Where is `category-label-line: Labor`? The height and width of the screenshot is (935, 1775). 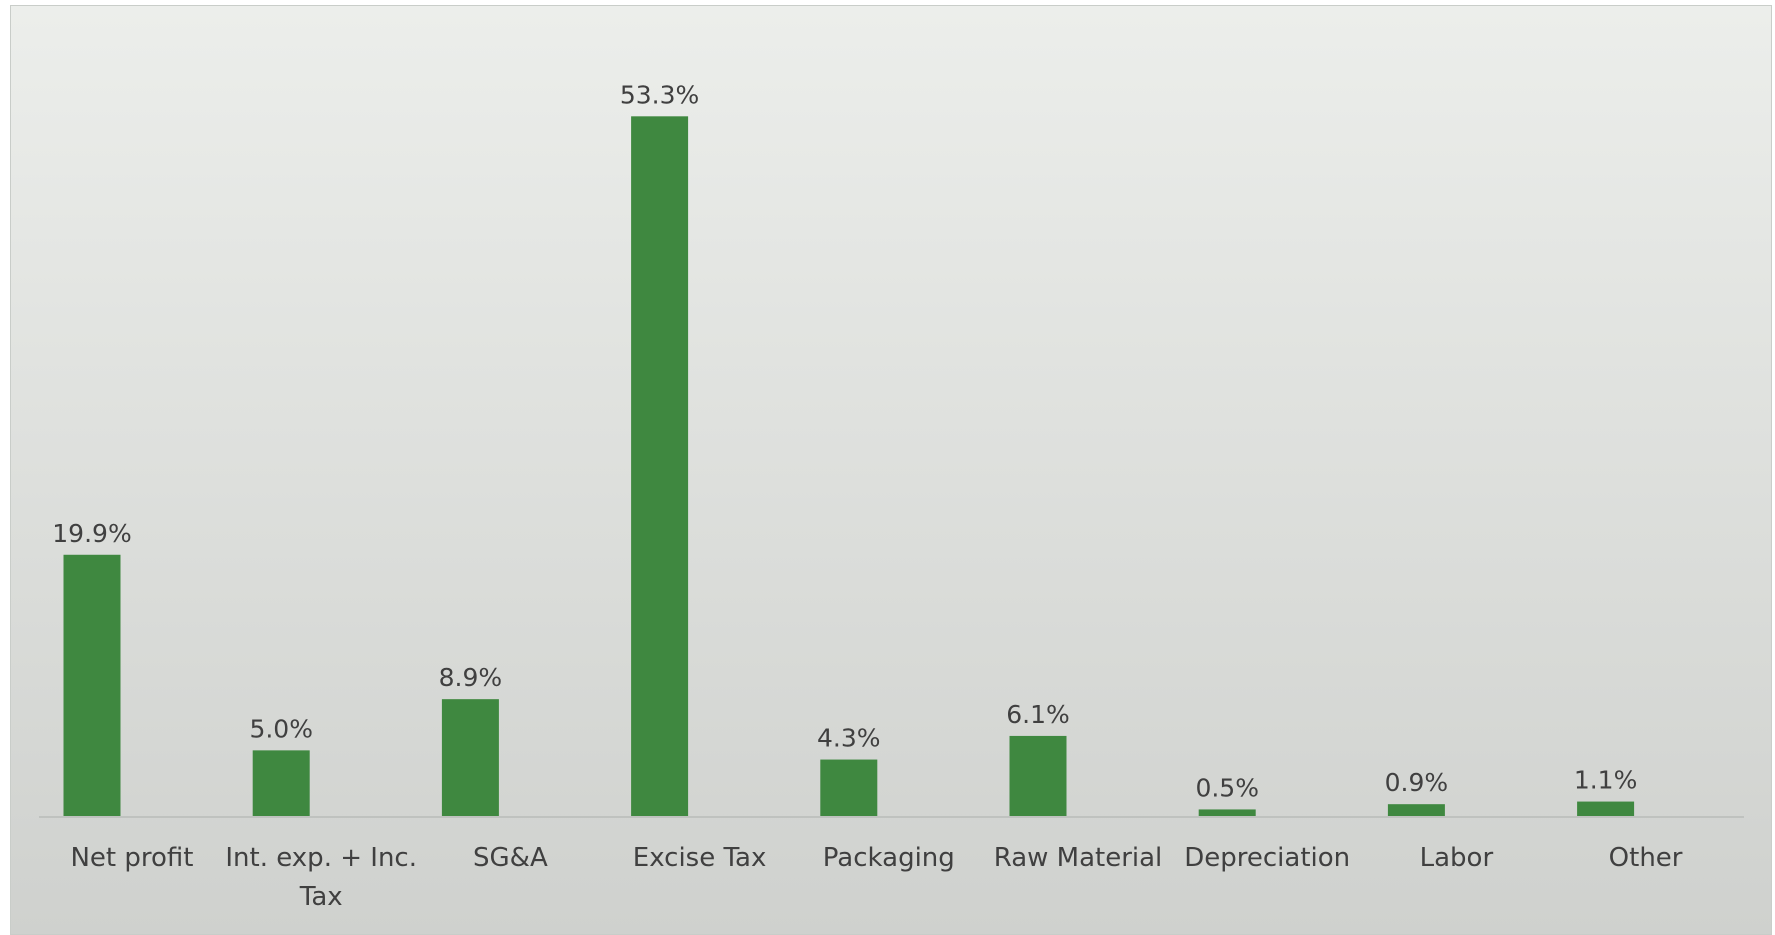 category-label-line: Labor is located at coordinates (1457, 858).